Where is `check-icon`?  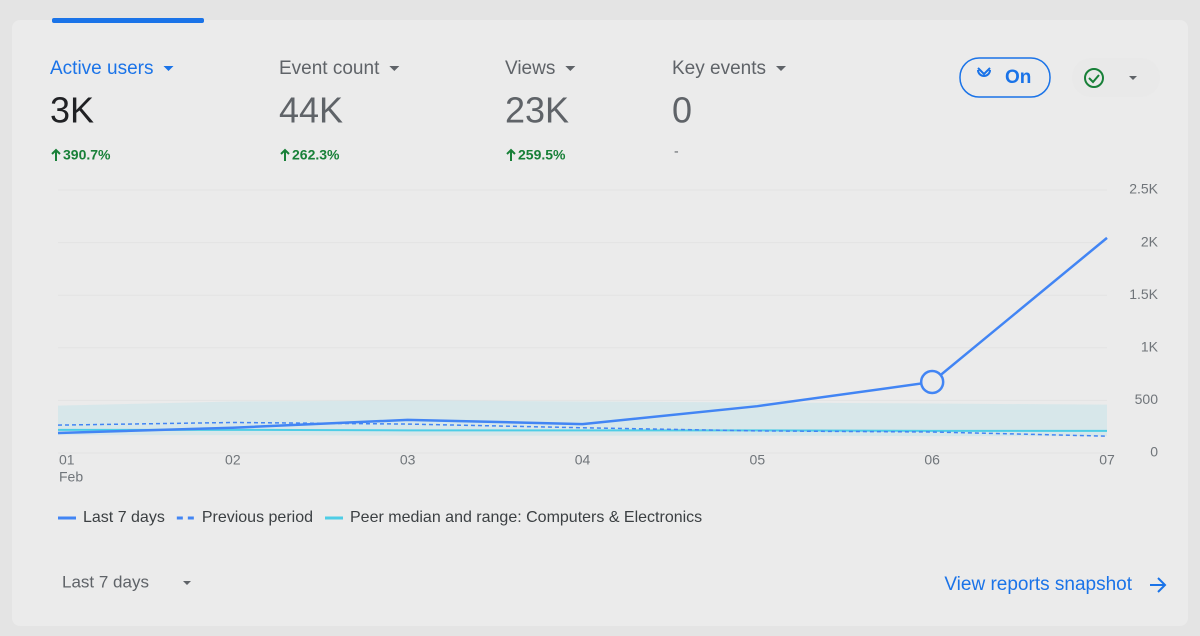 check-icon is located at coordinates (1094, 78).